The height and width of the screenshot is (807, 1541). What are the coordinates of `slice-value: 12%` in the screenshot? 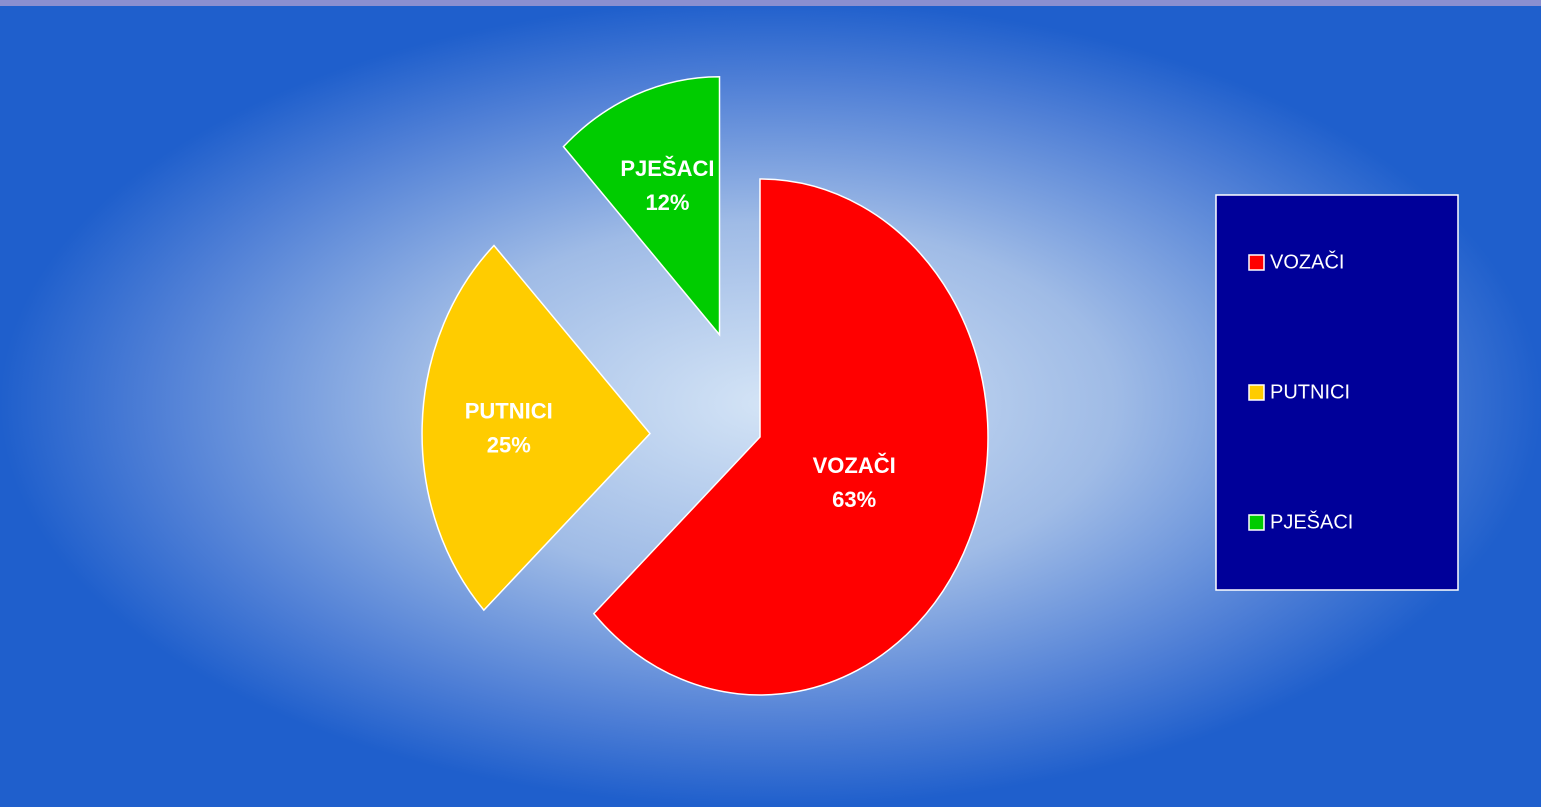 It's located at (667, 202).